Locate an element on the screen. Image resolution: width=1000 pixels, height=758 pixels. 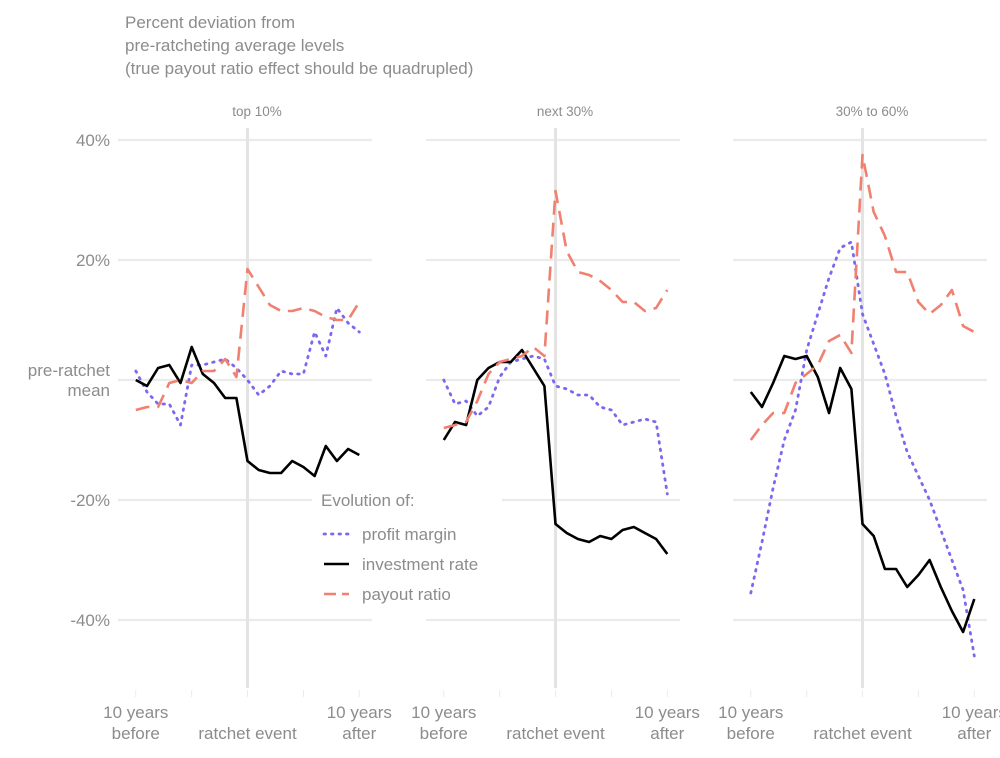
title-line: Percent deviation from is located at coordinates (210, 22).